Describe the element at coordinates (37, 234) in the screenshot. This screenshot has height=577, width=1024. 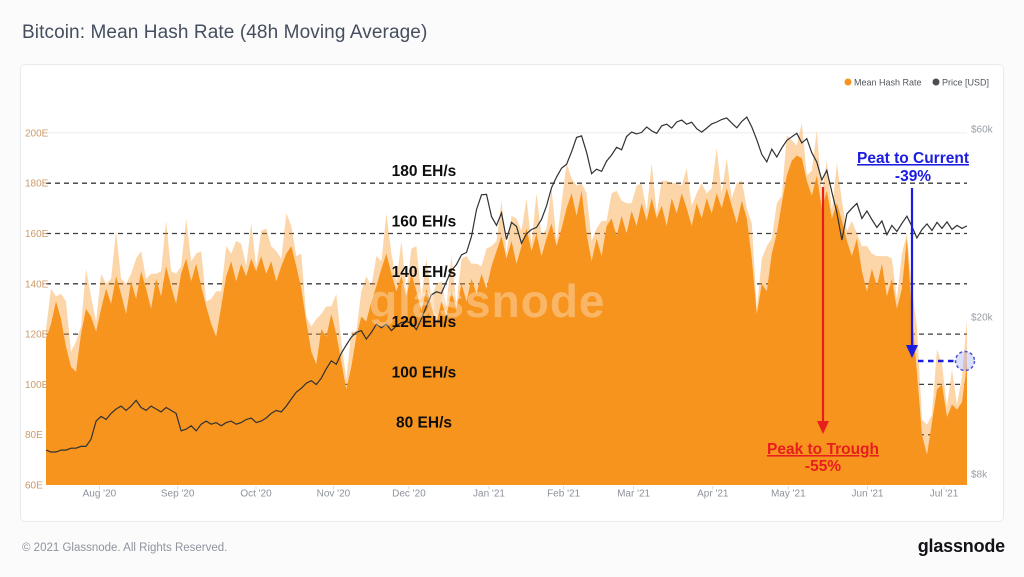
I see `left-axis-tick: 160E` at that location.